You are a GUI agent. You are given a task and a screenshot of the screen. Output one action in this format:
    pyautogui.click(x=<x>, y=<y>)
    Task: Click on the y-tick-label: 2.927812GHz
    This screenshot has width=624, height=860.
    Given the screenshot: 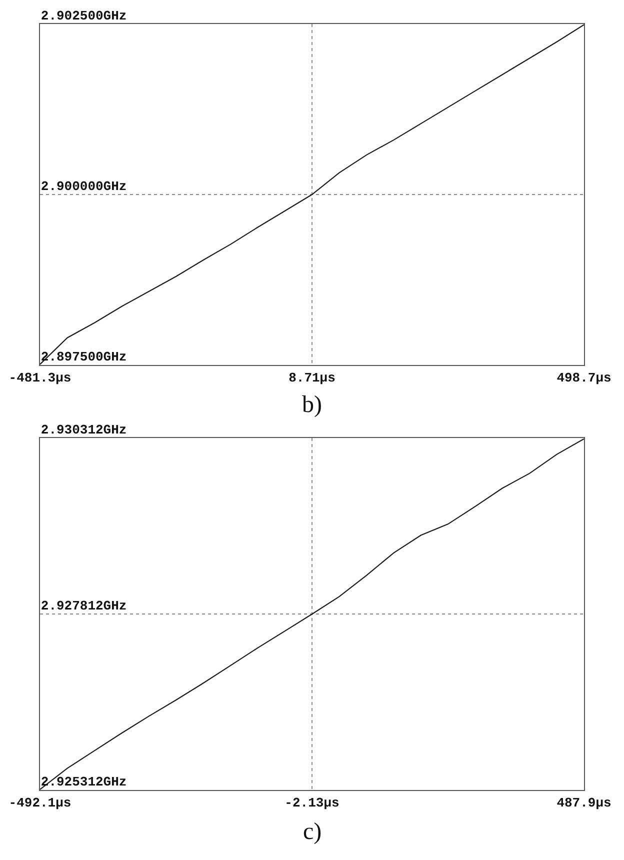 What is the action you would take?
    pyautogui.click(x=83, y=606)
    